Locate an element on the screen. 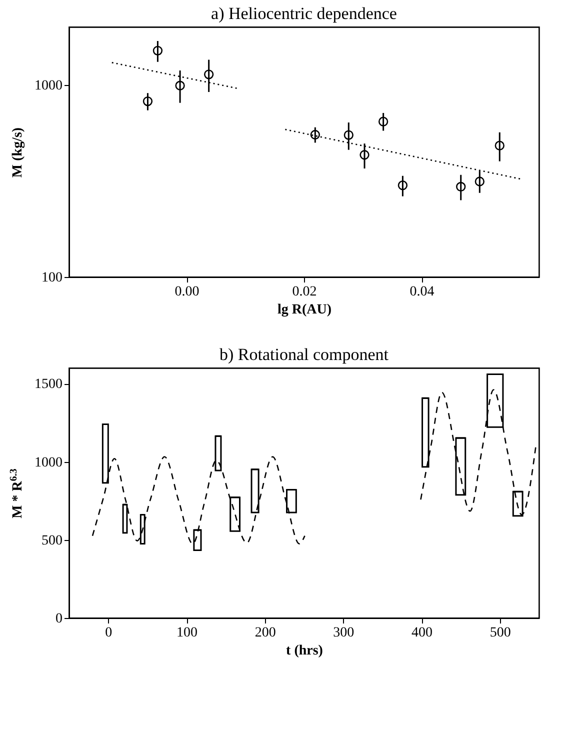 The width and height of the screenshot is (574, 730). chart-title: b) Rotational component is located at coordinates (304, 354).